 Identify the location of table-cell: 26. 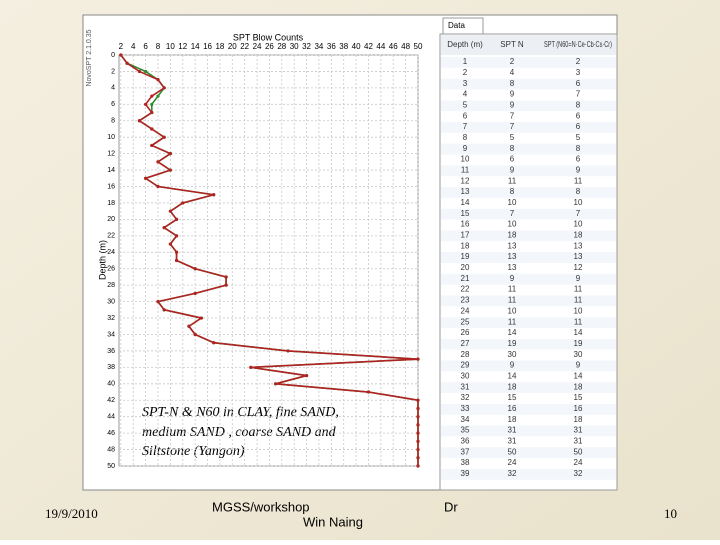
(465, 332).